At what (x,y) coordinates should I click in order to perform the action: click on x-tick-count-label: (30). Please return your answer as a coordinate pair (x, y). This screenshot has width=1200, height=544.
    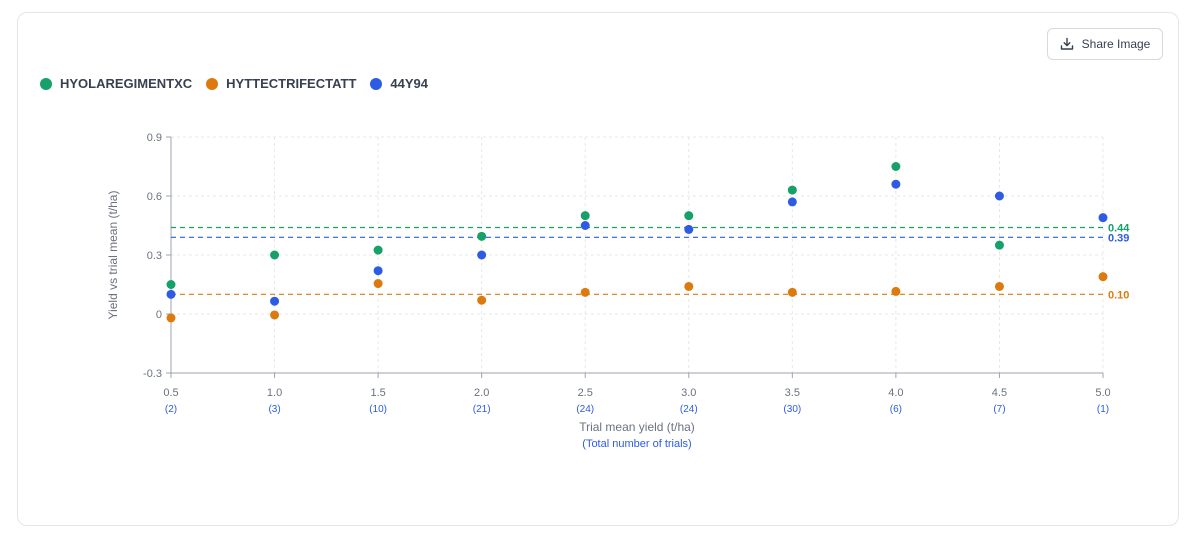
    Looking at the image, I should click on (792, 409).